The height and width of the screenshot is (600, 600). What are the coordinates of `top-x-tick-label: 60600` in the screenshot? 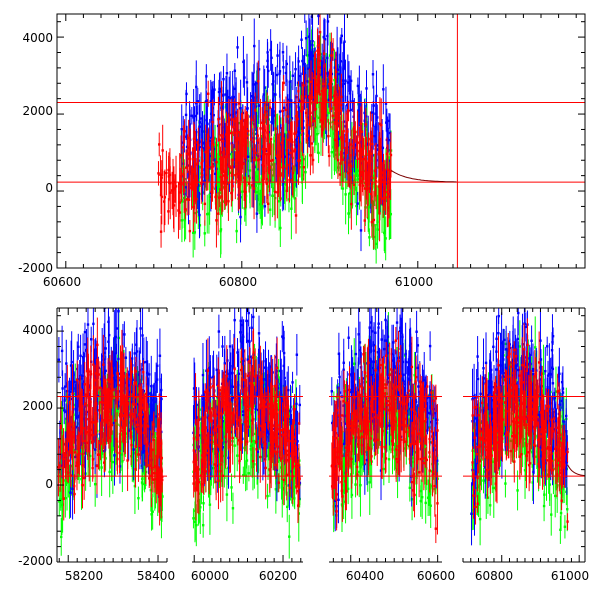 It's located at (62, 282).